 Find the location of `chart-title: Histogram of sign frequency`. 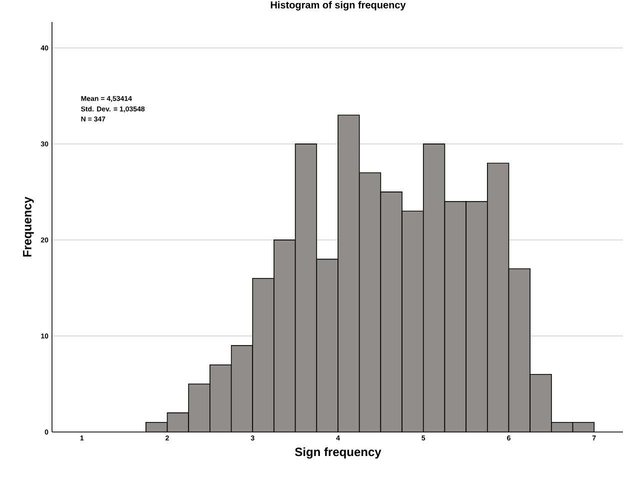

chart-title: Histogram of sign frequency is located at coordinates (338, 5).